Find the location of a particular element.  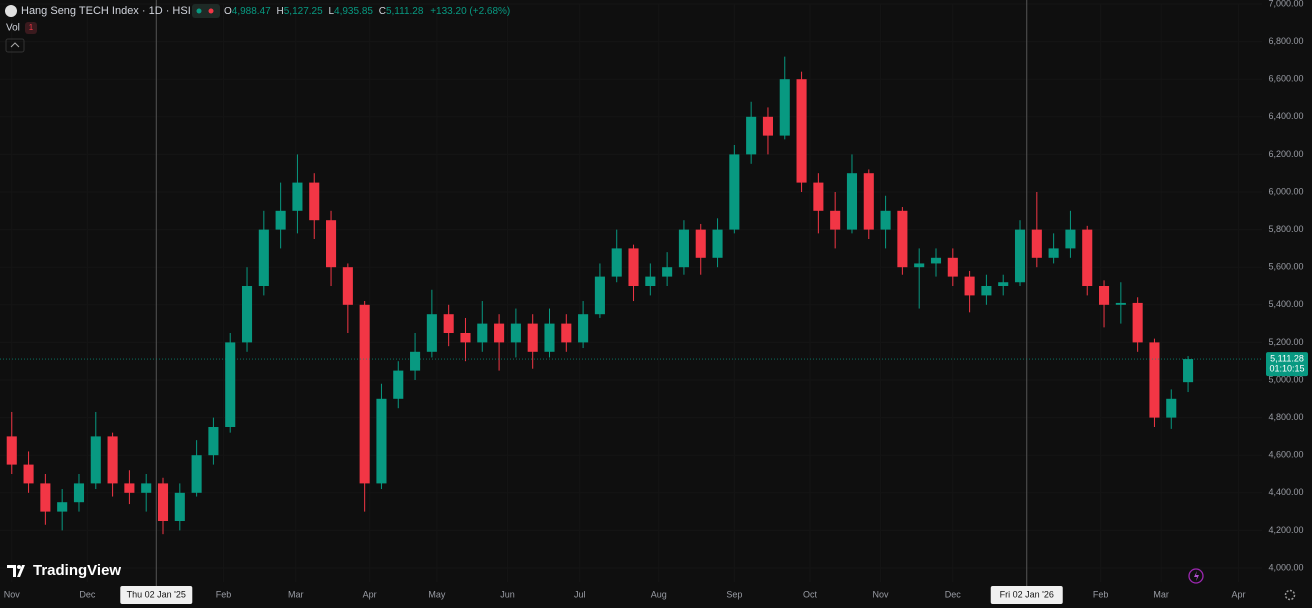

y-tick-label: 7,000.00 is located at coordinates (1285, 4).